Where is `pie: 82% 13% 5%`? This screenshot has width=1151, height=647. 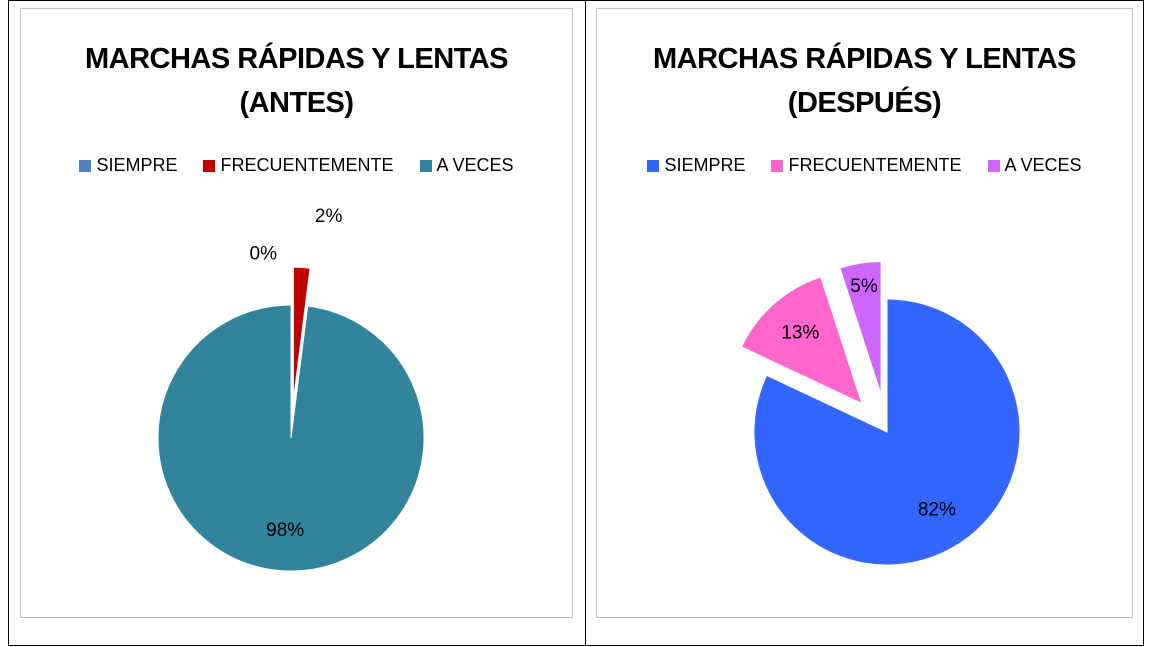 pie: 82% 13% 5% is located at coordinates (880, 413).